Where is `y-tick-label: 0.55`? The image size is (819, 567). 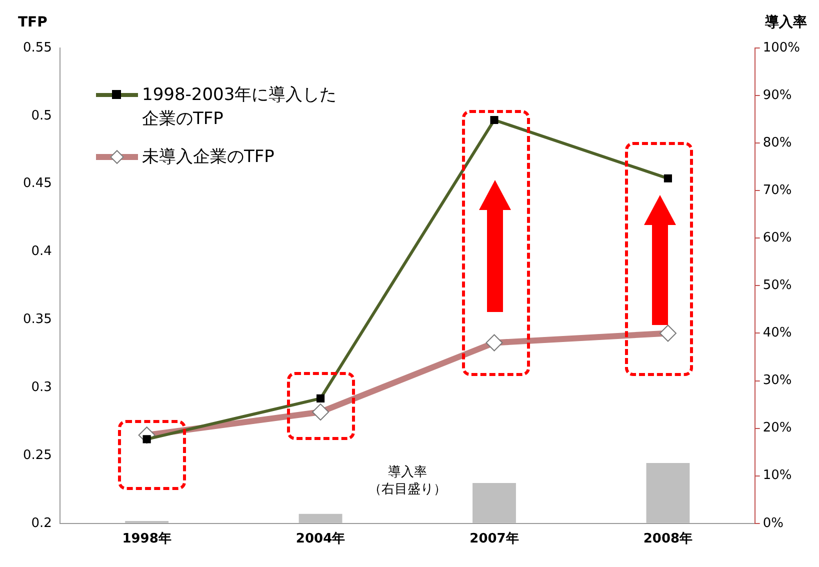 y-tick-label: 0.55 is located at coordinates (37, 48).